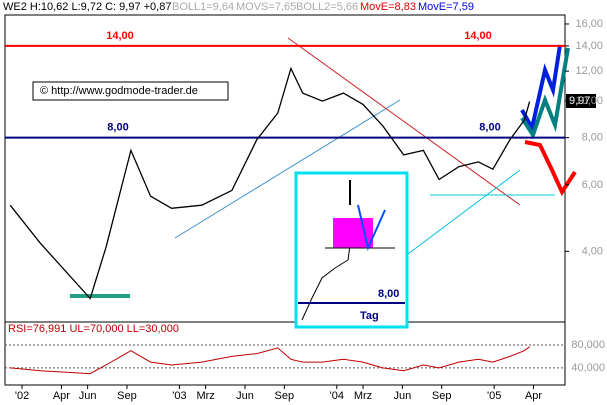  I want to click on x-tick-label: '02, so click(22, 396).